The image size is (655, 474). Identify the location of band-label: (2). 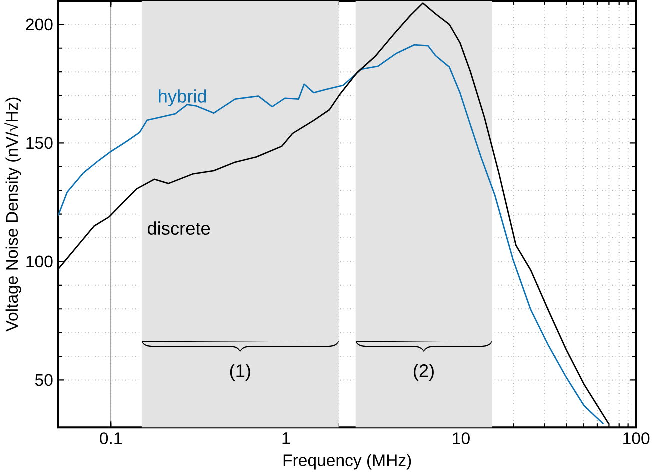
(424, 372).